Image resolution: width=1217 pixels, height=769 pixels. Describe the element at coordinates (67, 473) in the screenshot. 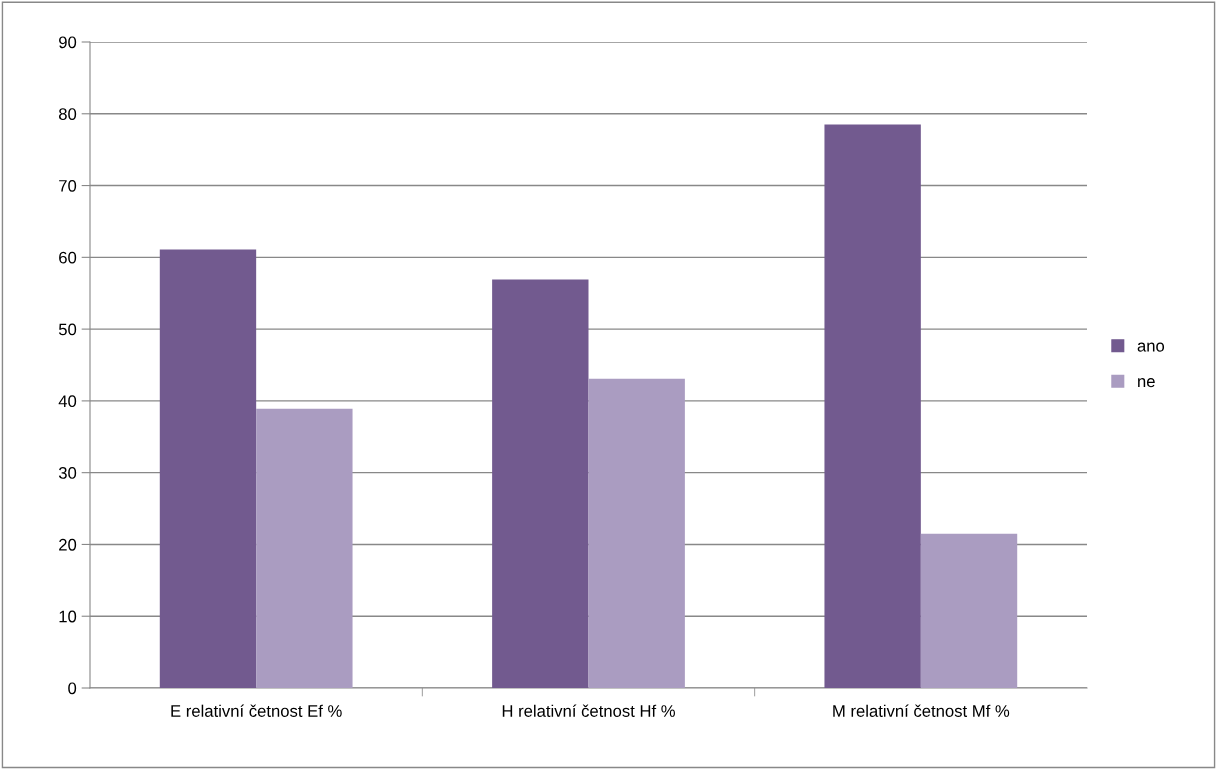

I see `y-tick-label: 30` at that location.